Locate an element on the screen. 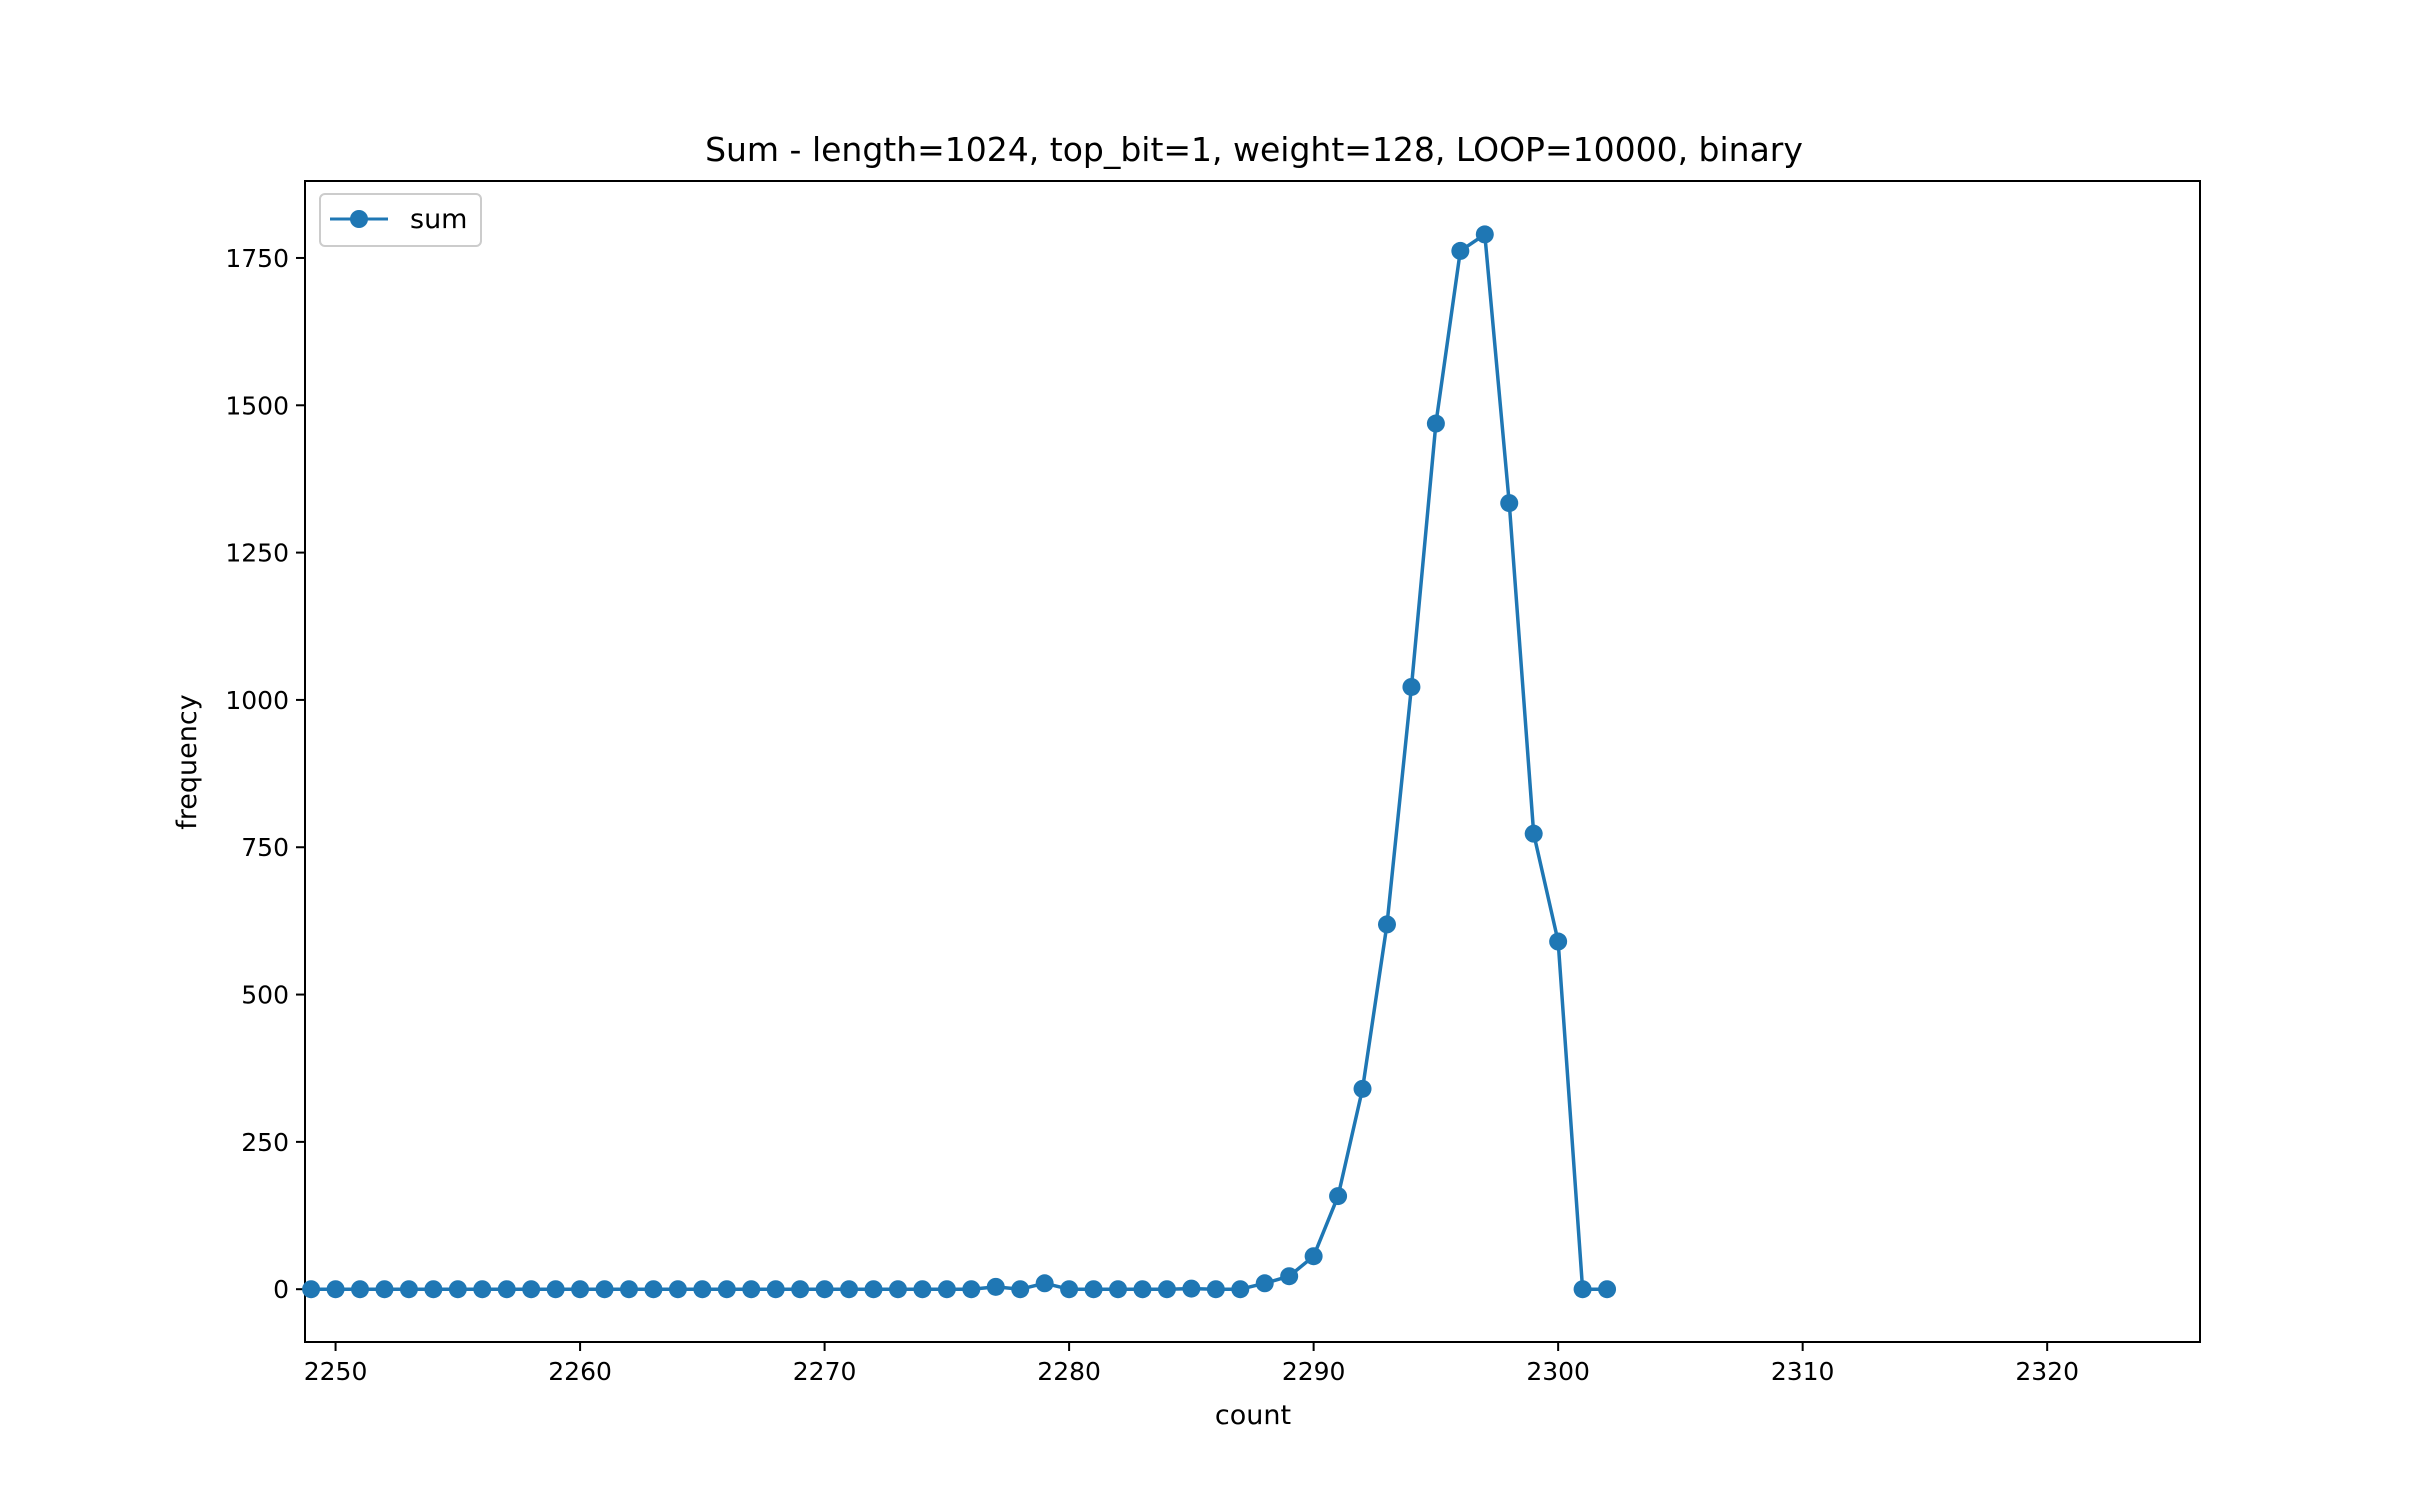 The height and width of the screenshot is (1492, 2418). x-axis-label: count is located at coordinates (1253, 1415).